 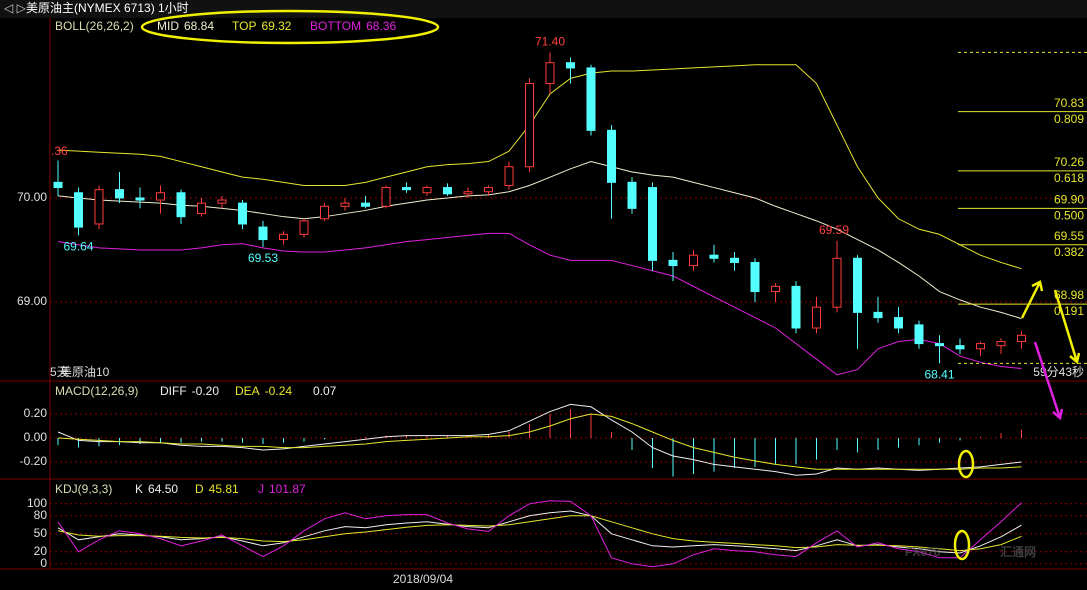 What do you see at coordinates (139, 489) in the screenshot?
I see `legend-name: K` at bounding box center [139, 489].